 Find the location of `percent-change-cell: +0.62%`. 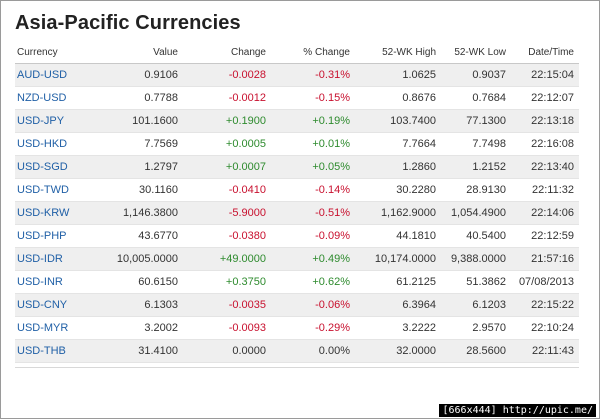

percent-change-cell: +0.62% is located at coordinates (313, 282).